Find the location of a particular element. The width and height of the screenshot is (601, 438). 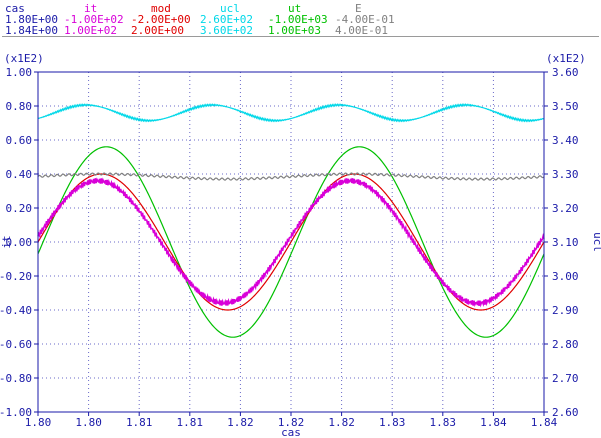

series-line-E is located at coordinates (291, 176).